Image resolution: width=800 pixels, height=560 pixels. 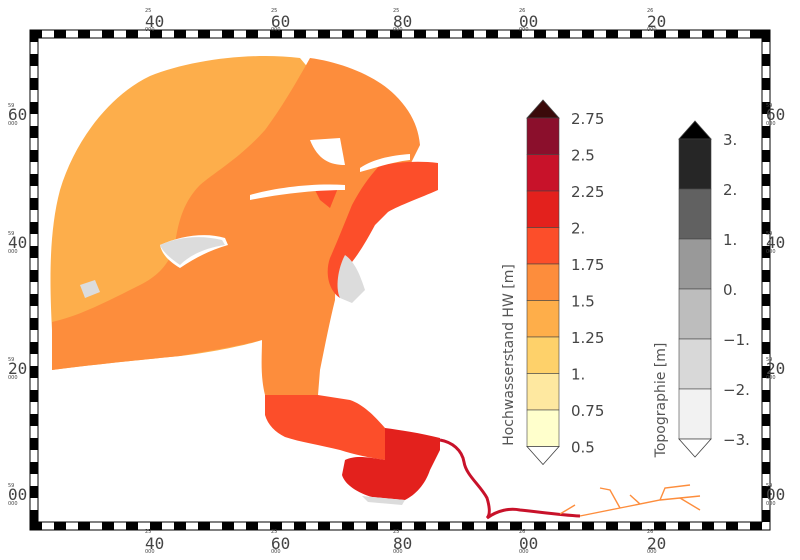 What do you see at coordinates (528, 21) in the screenshot?
I see `x-tick-label: 00` at bounding box center [528, 21].